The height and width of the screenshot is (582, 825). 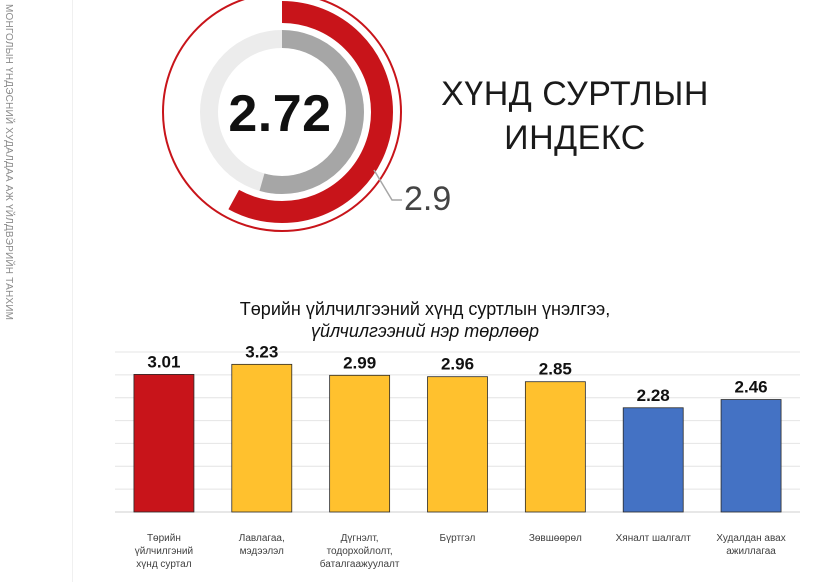 What do you see at coordinates (457, 364) in the screenshot?
I see `bar-value-label-4: 2.96` at bounding box center [457, 364].